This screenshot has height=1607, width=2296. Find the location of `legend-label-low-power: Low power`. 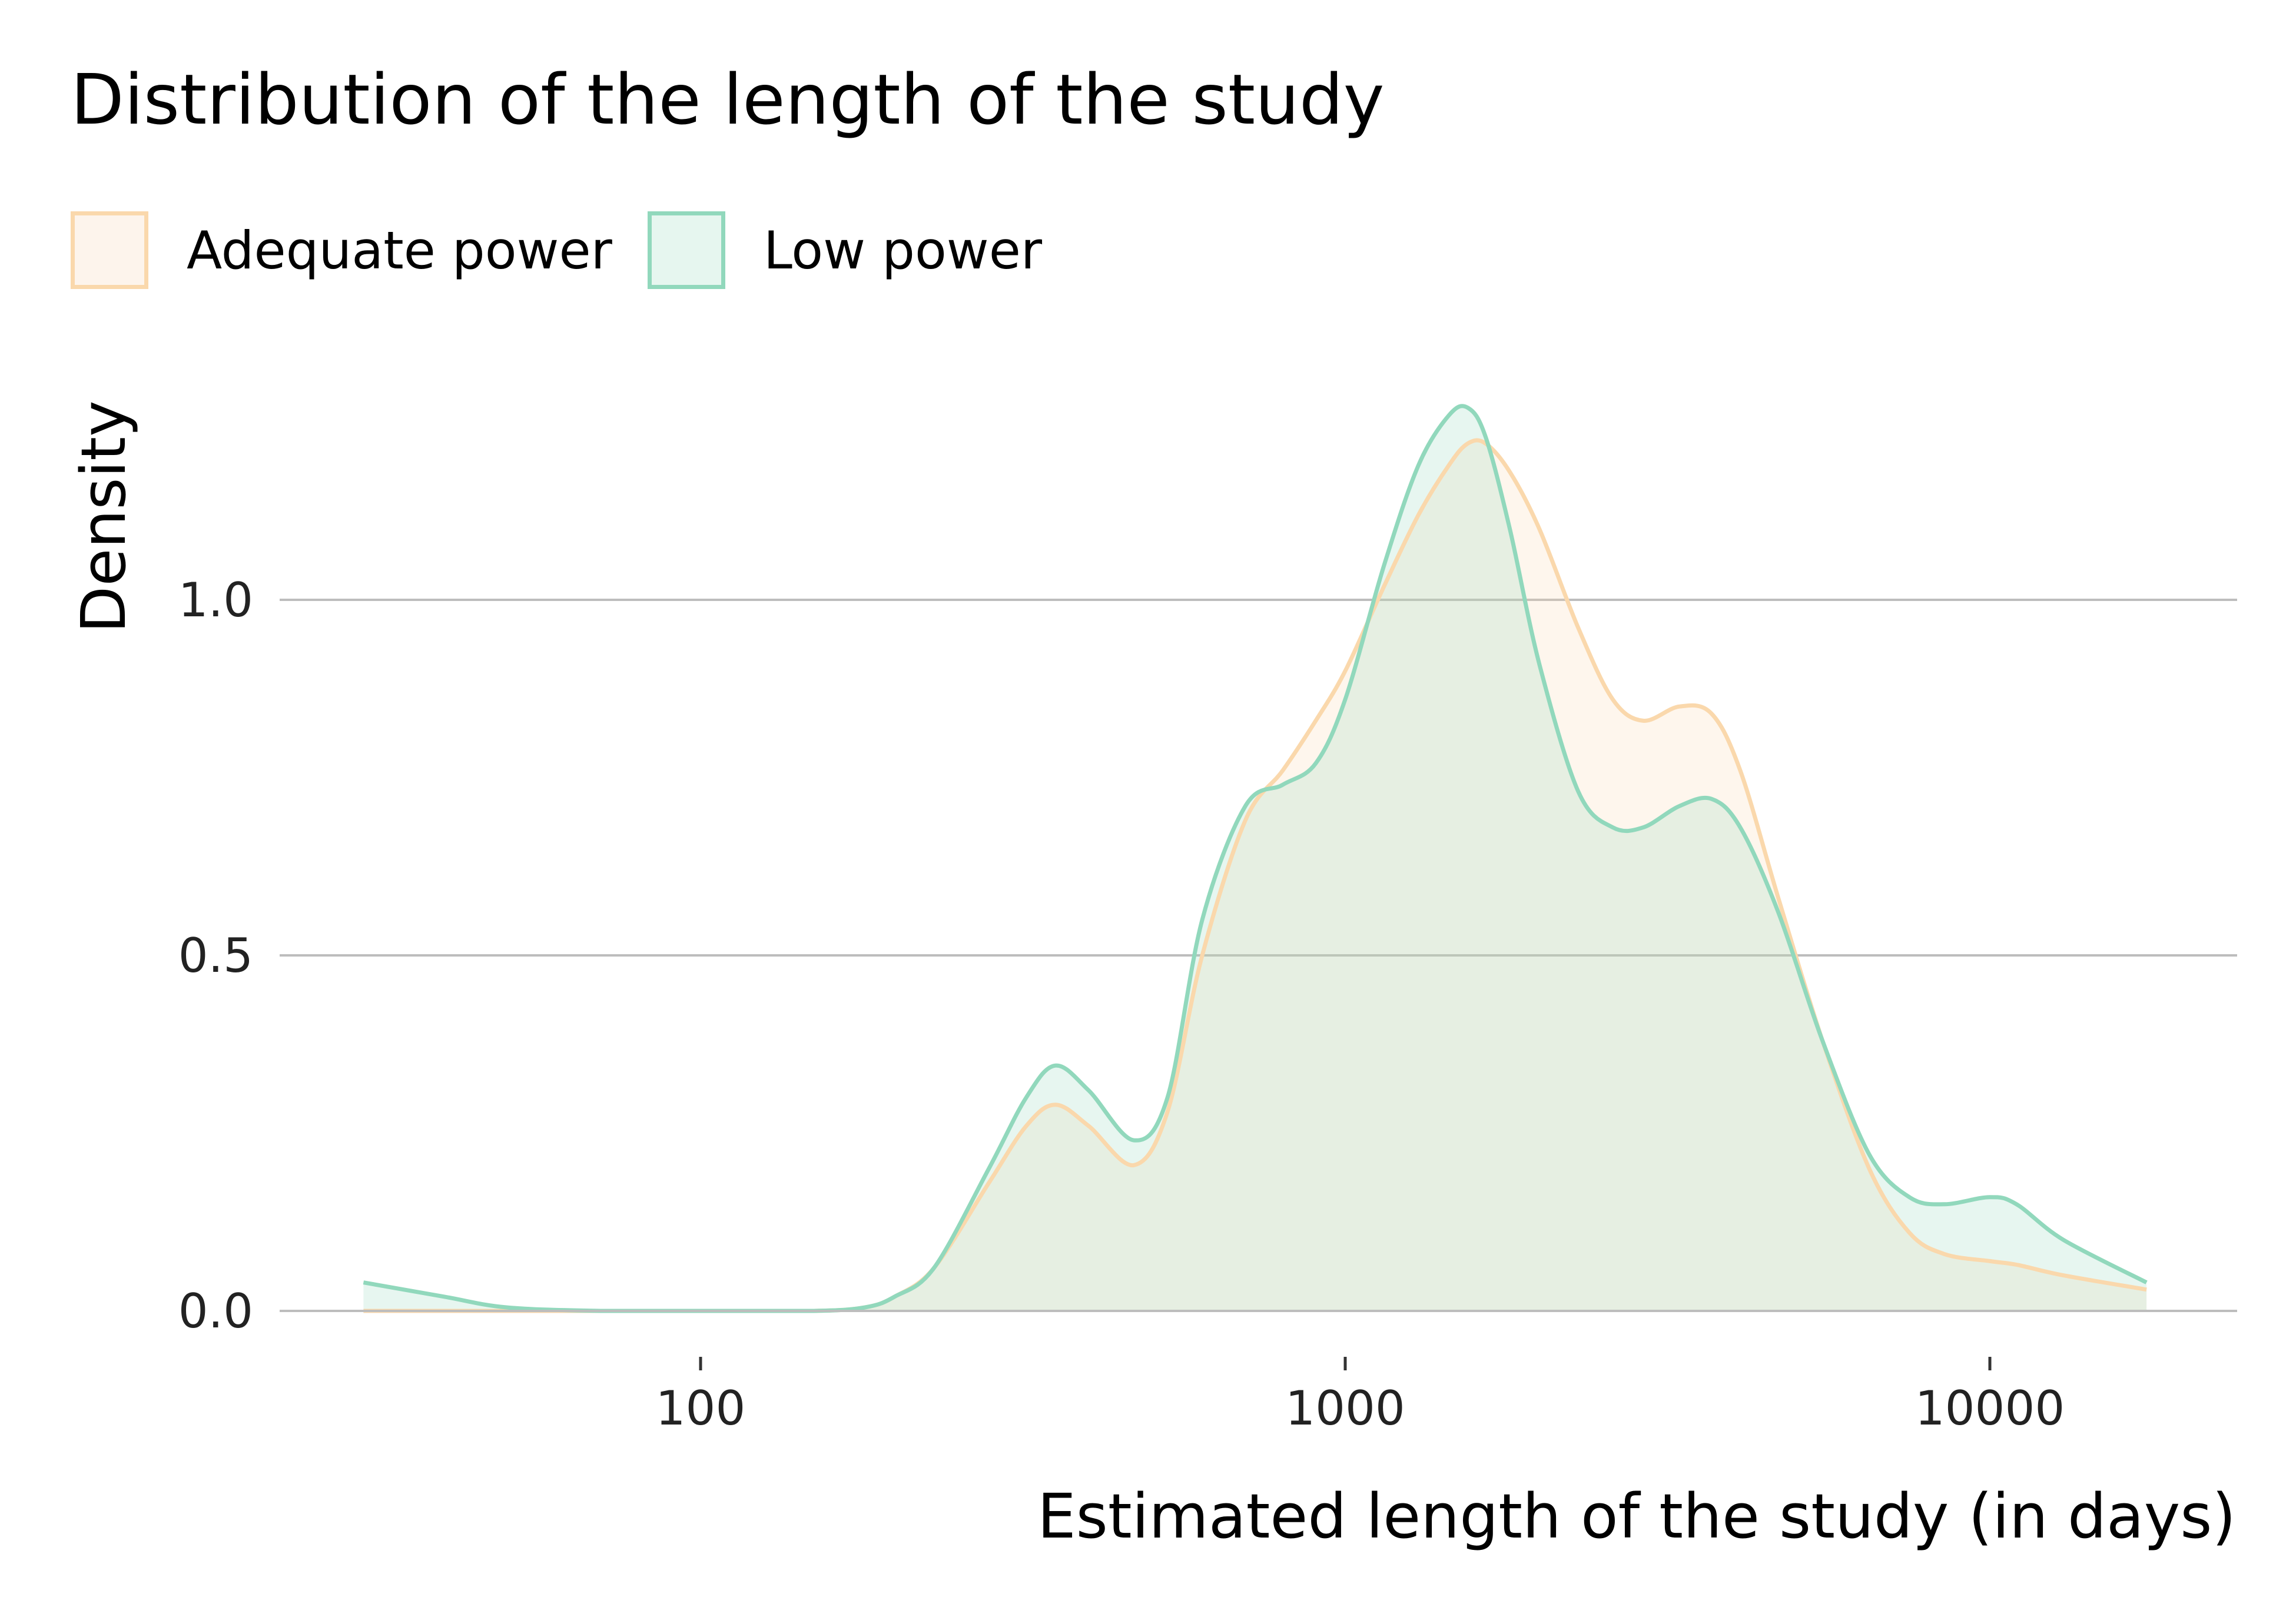

legend-label-low-power: Low power is located at coordinates (903, 250).